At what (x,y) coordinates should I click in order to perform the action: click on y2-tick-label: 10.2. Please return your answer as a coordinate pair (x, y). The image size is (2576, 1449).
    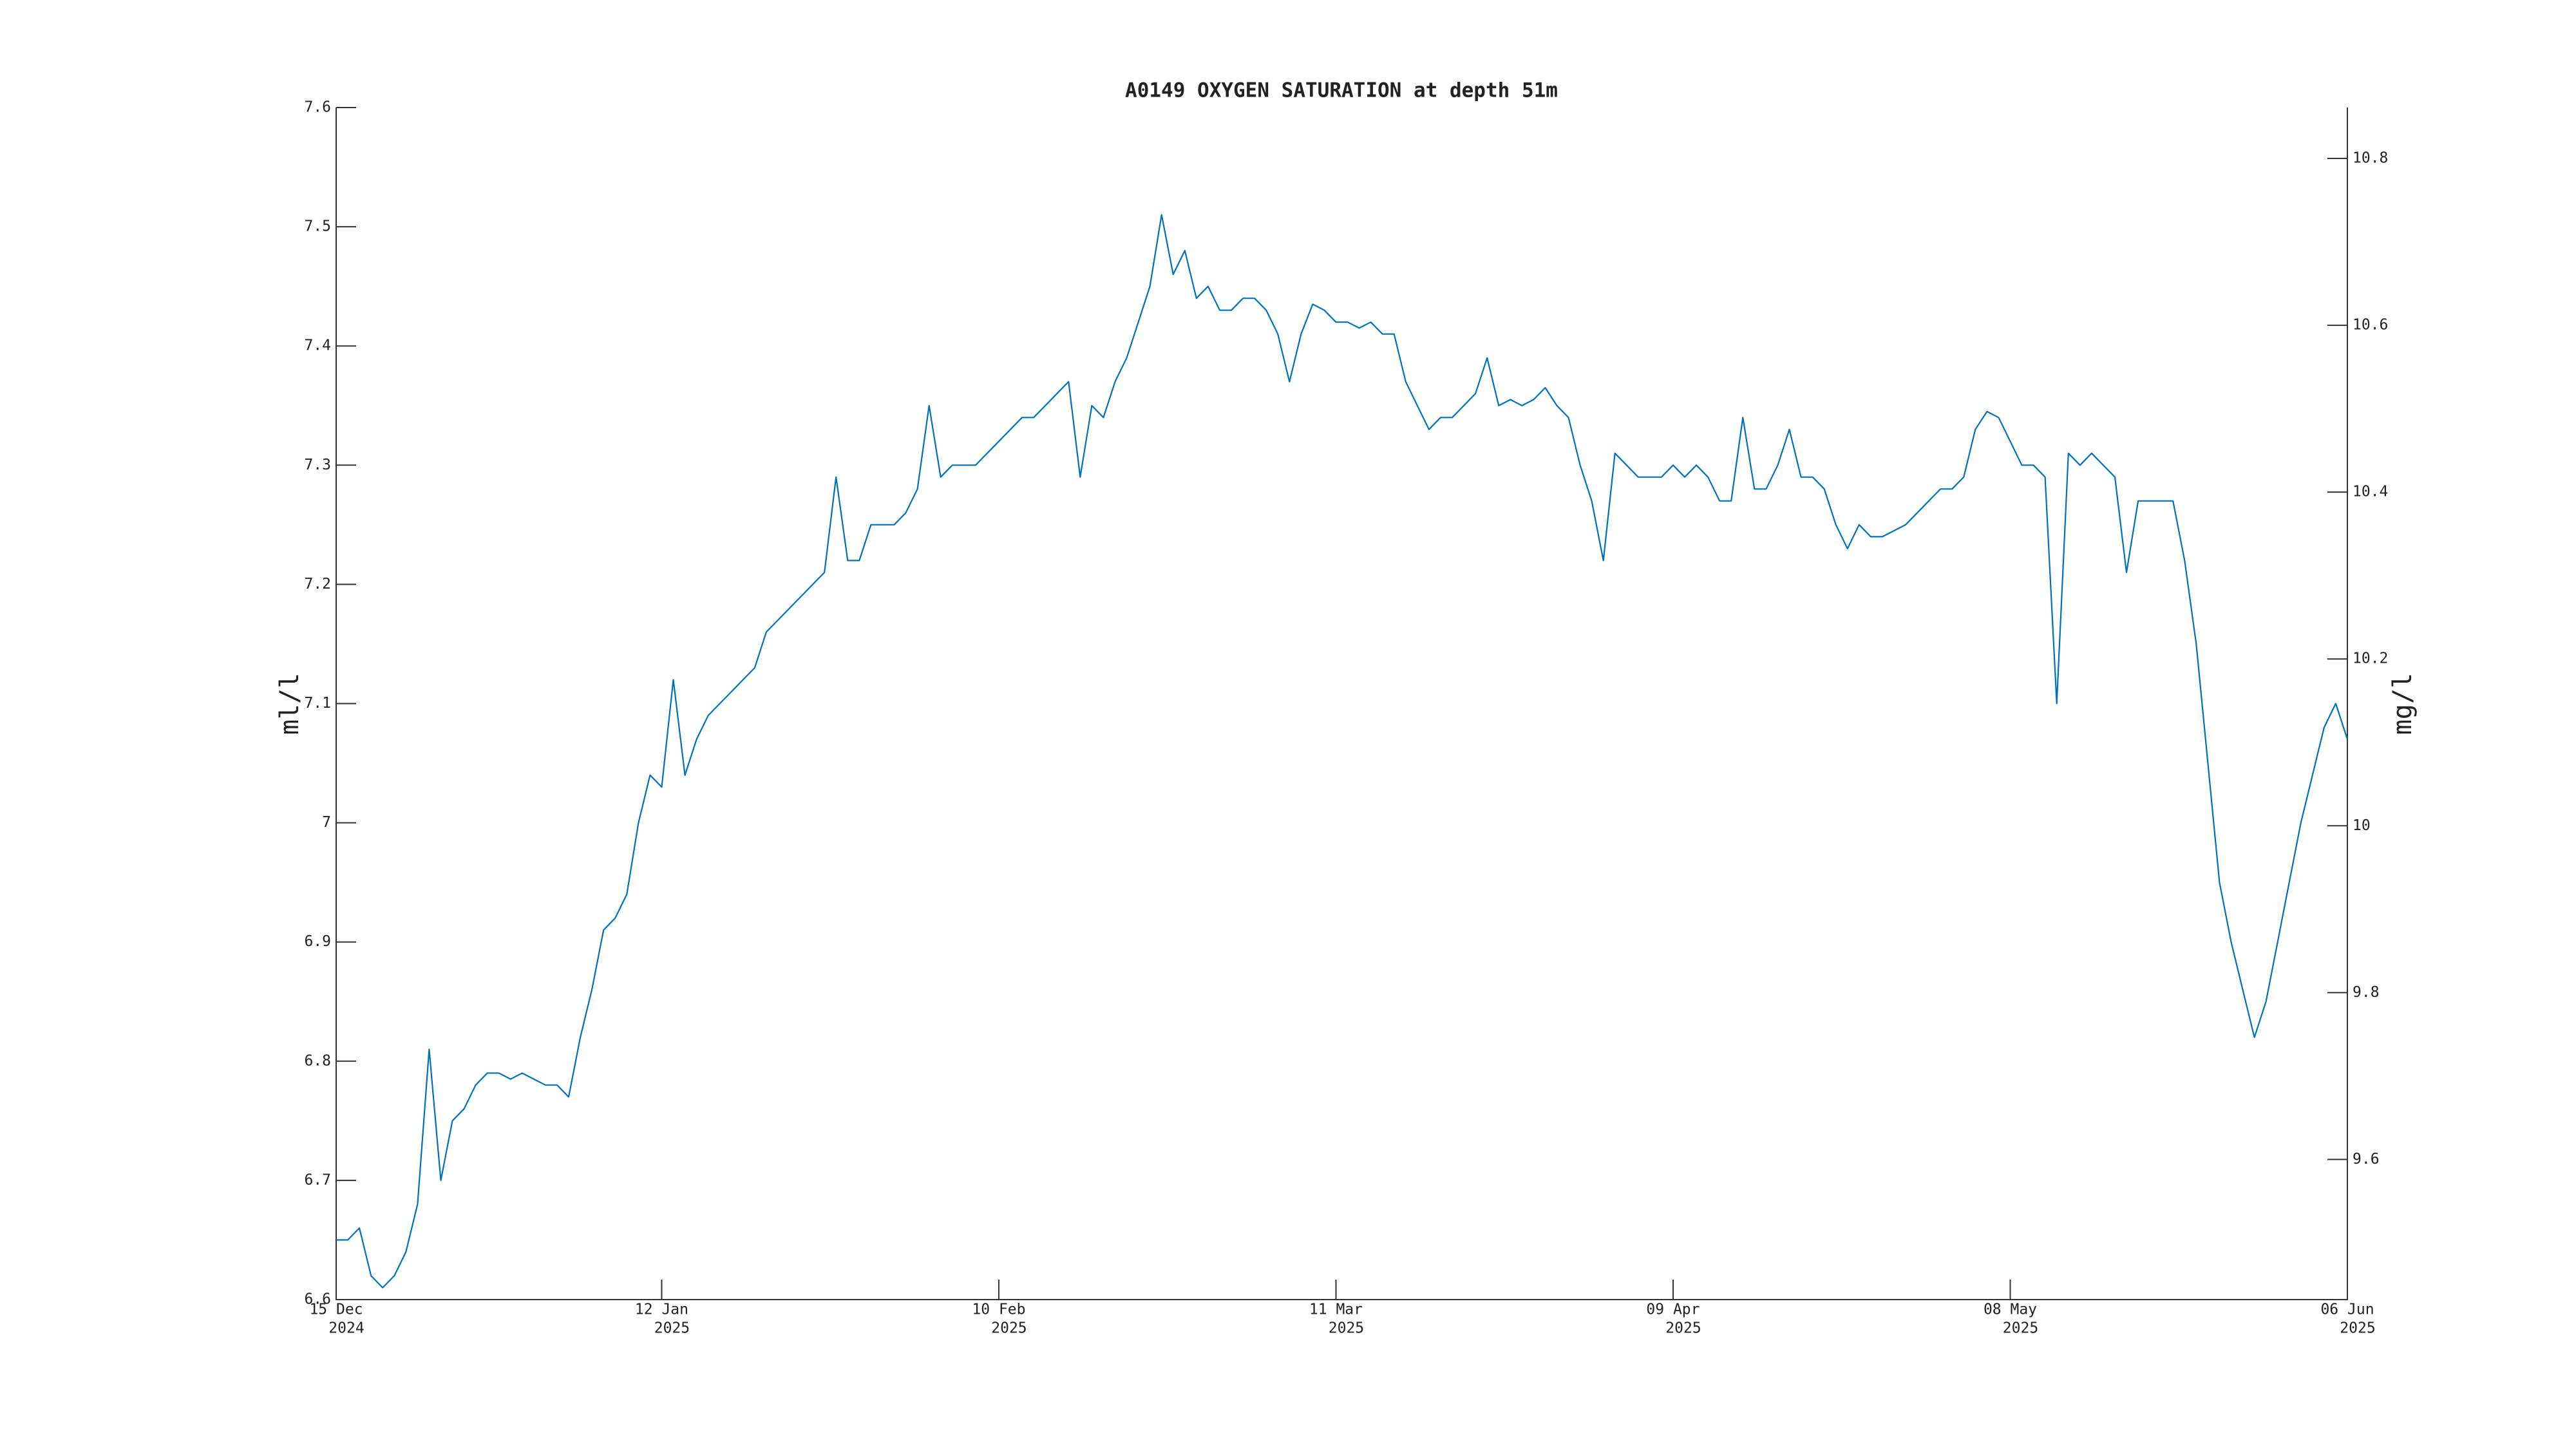
    Looking at the image, I should click on (2370, 658).